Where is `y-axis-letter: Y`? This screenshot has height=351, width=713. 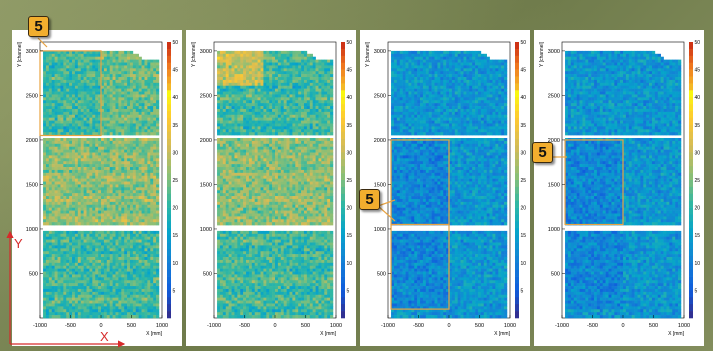 y-axis-letter: Y is located at coordinates (18, 243).